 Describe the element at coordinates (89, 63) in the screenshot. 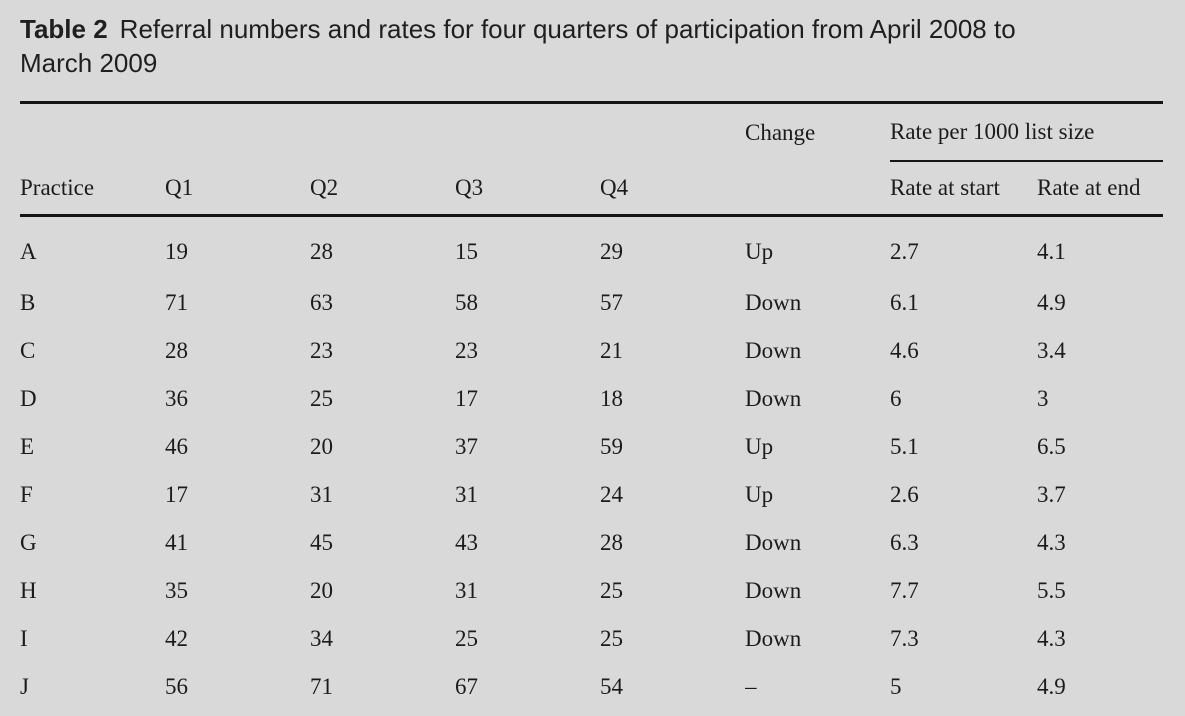

I see `table-caption-text-line2: March 2009` at that location.